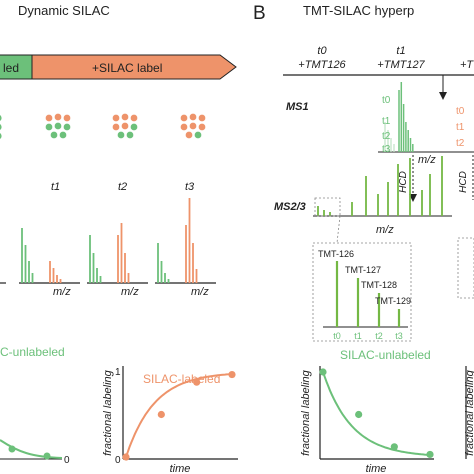 The image size is (474, 474). What do you see at coordinates (467, 65) in the screenshot?
I see `b-right-tag: +T` at bounding box center [467, 65].